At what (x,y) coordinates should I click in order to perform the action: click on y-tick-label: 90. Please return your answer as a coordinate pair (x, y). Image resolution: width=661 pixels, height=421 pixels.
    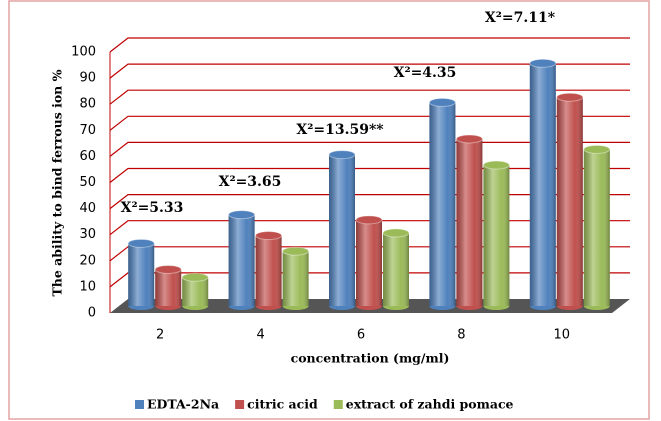
    Looking at the image, I should click on (87, 78).